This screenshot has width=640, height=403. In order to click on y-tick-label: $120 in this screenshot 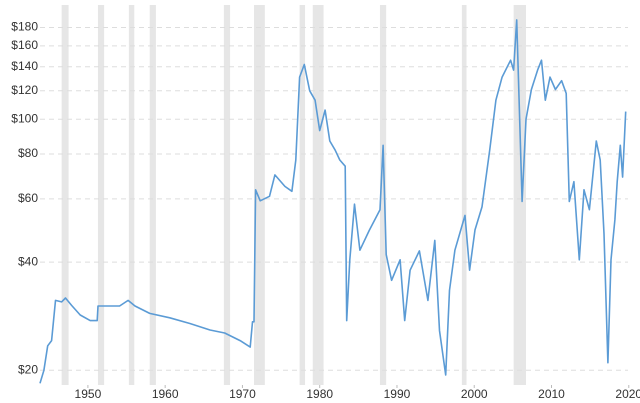, I will do `click(24, 90)`.